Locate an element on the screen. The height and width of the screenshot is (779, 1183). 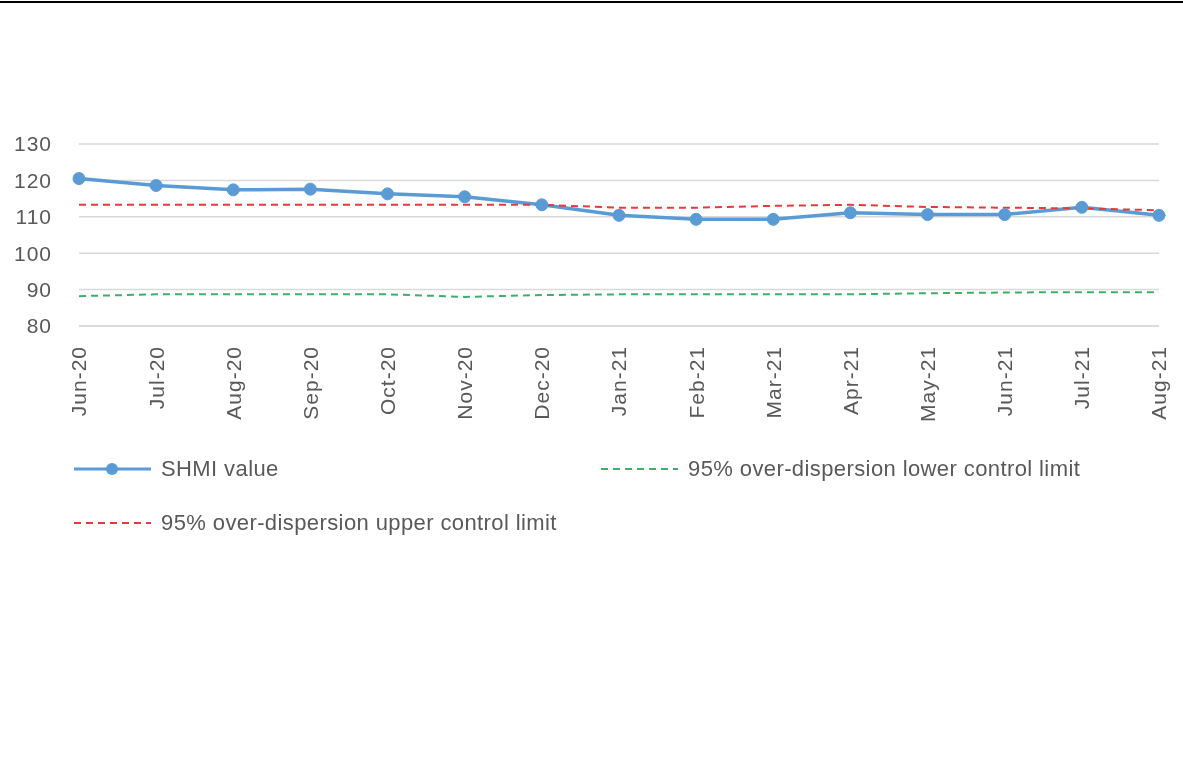
y-tick-label: 120 is located at coordinates (32, 180).